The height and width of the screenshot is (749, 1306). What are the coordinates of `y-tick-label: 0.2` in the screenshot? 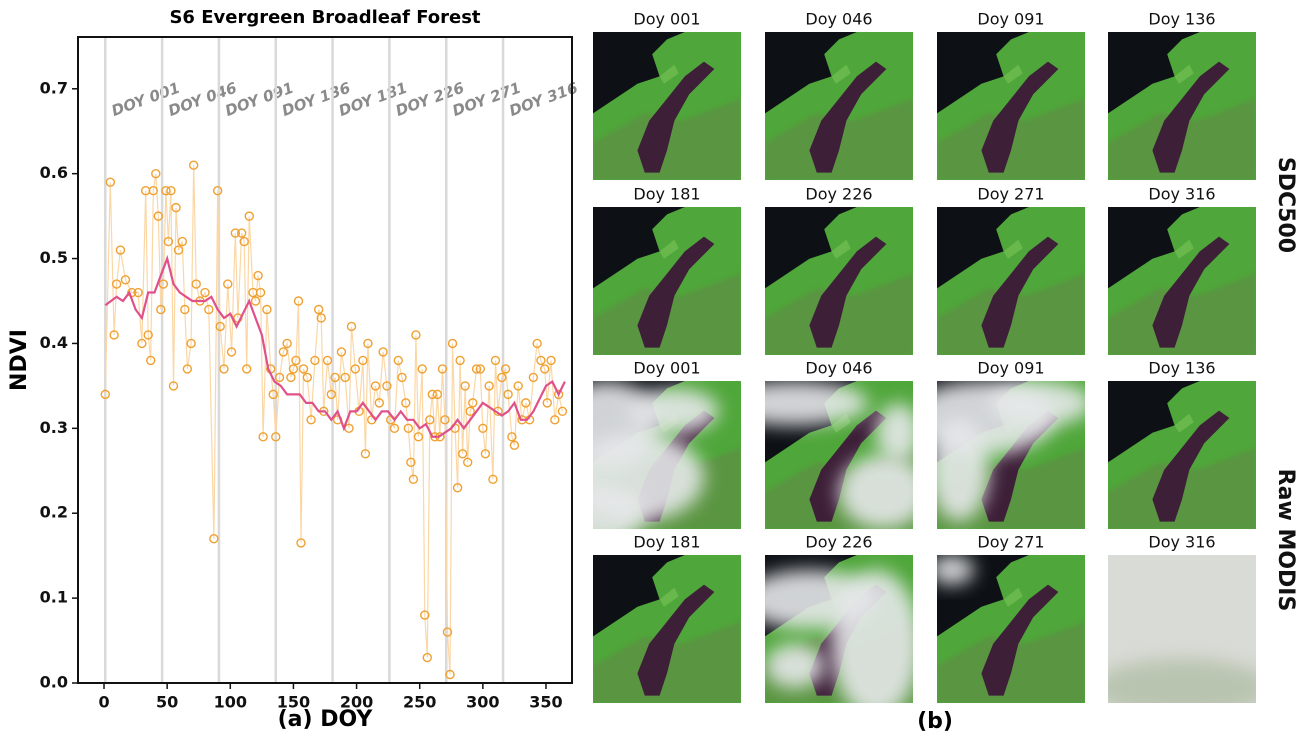 It's located at (54, 512).